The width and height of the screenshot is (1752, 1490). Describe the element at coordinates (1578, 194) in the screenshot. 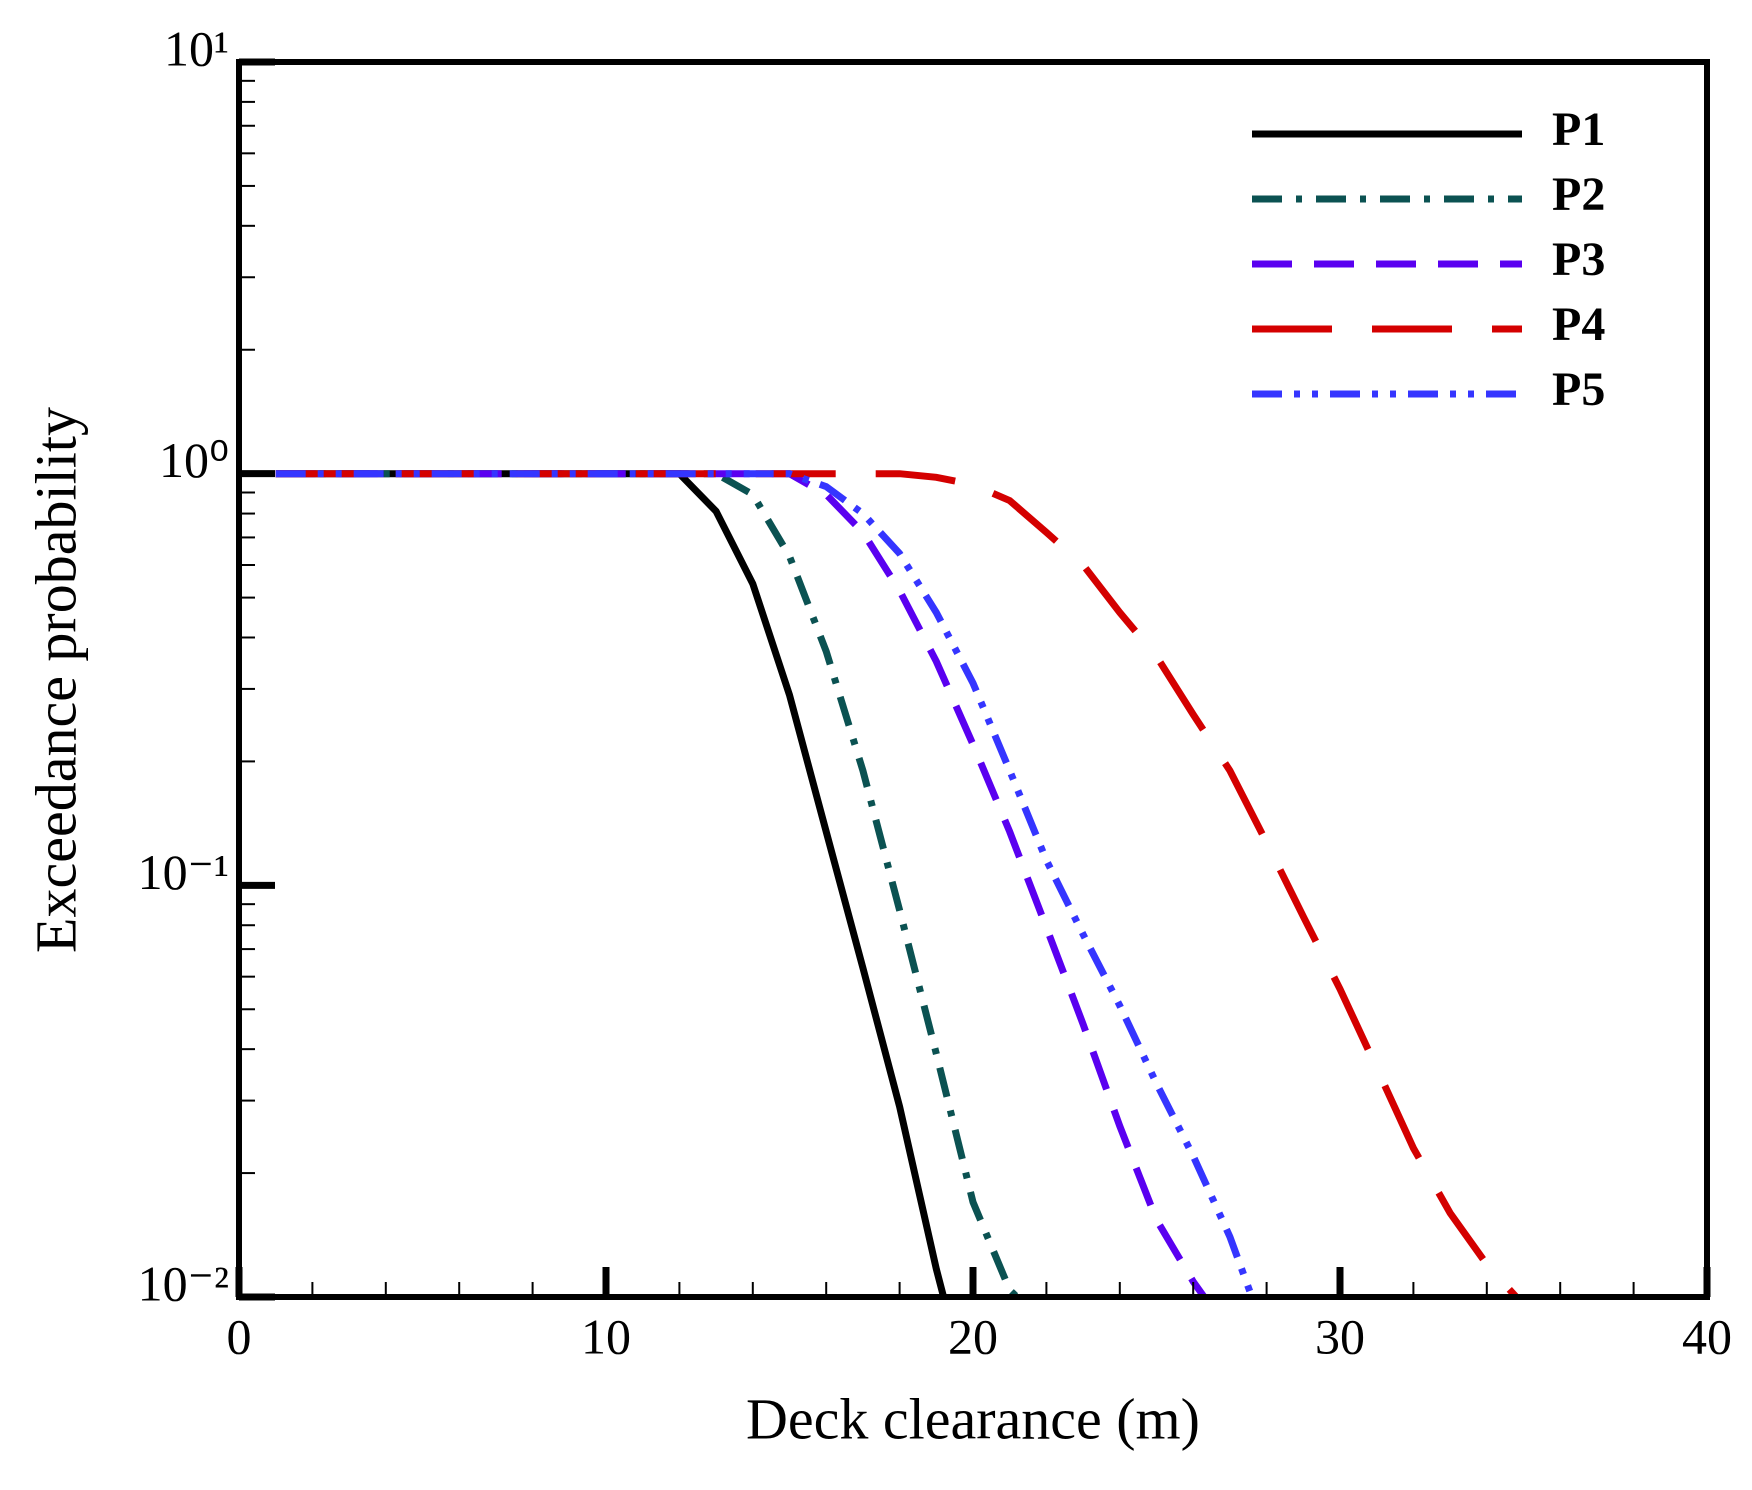

I see `legend-label: P2` at that location.